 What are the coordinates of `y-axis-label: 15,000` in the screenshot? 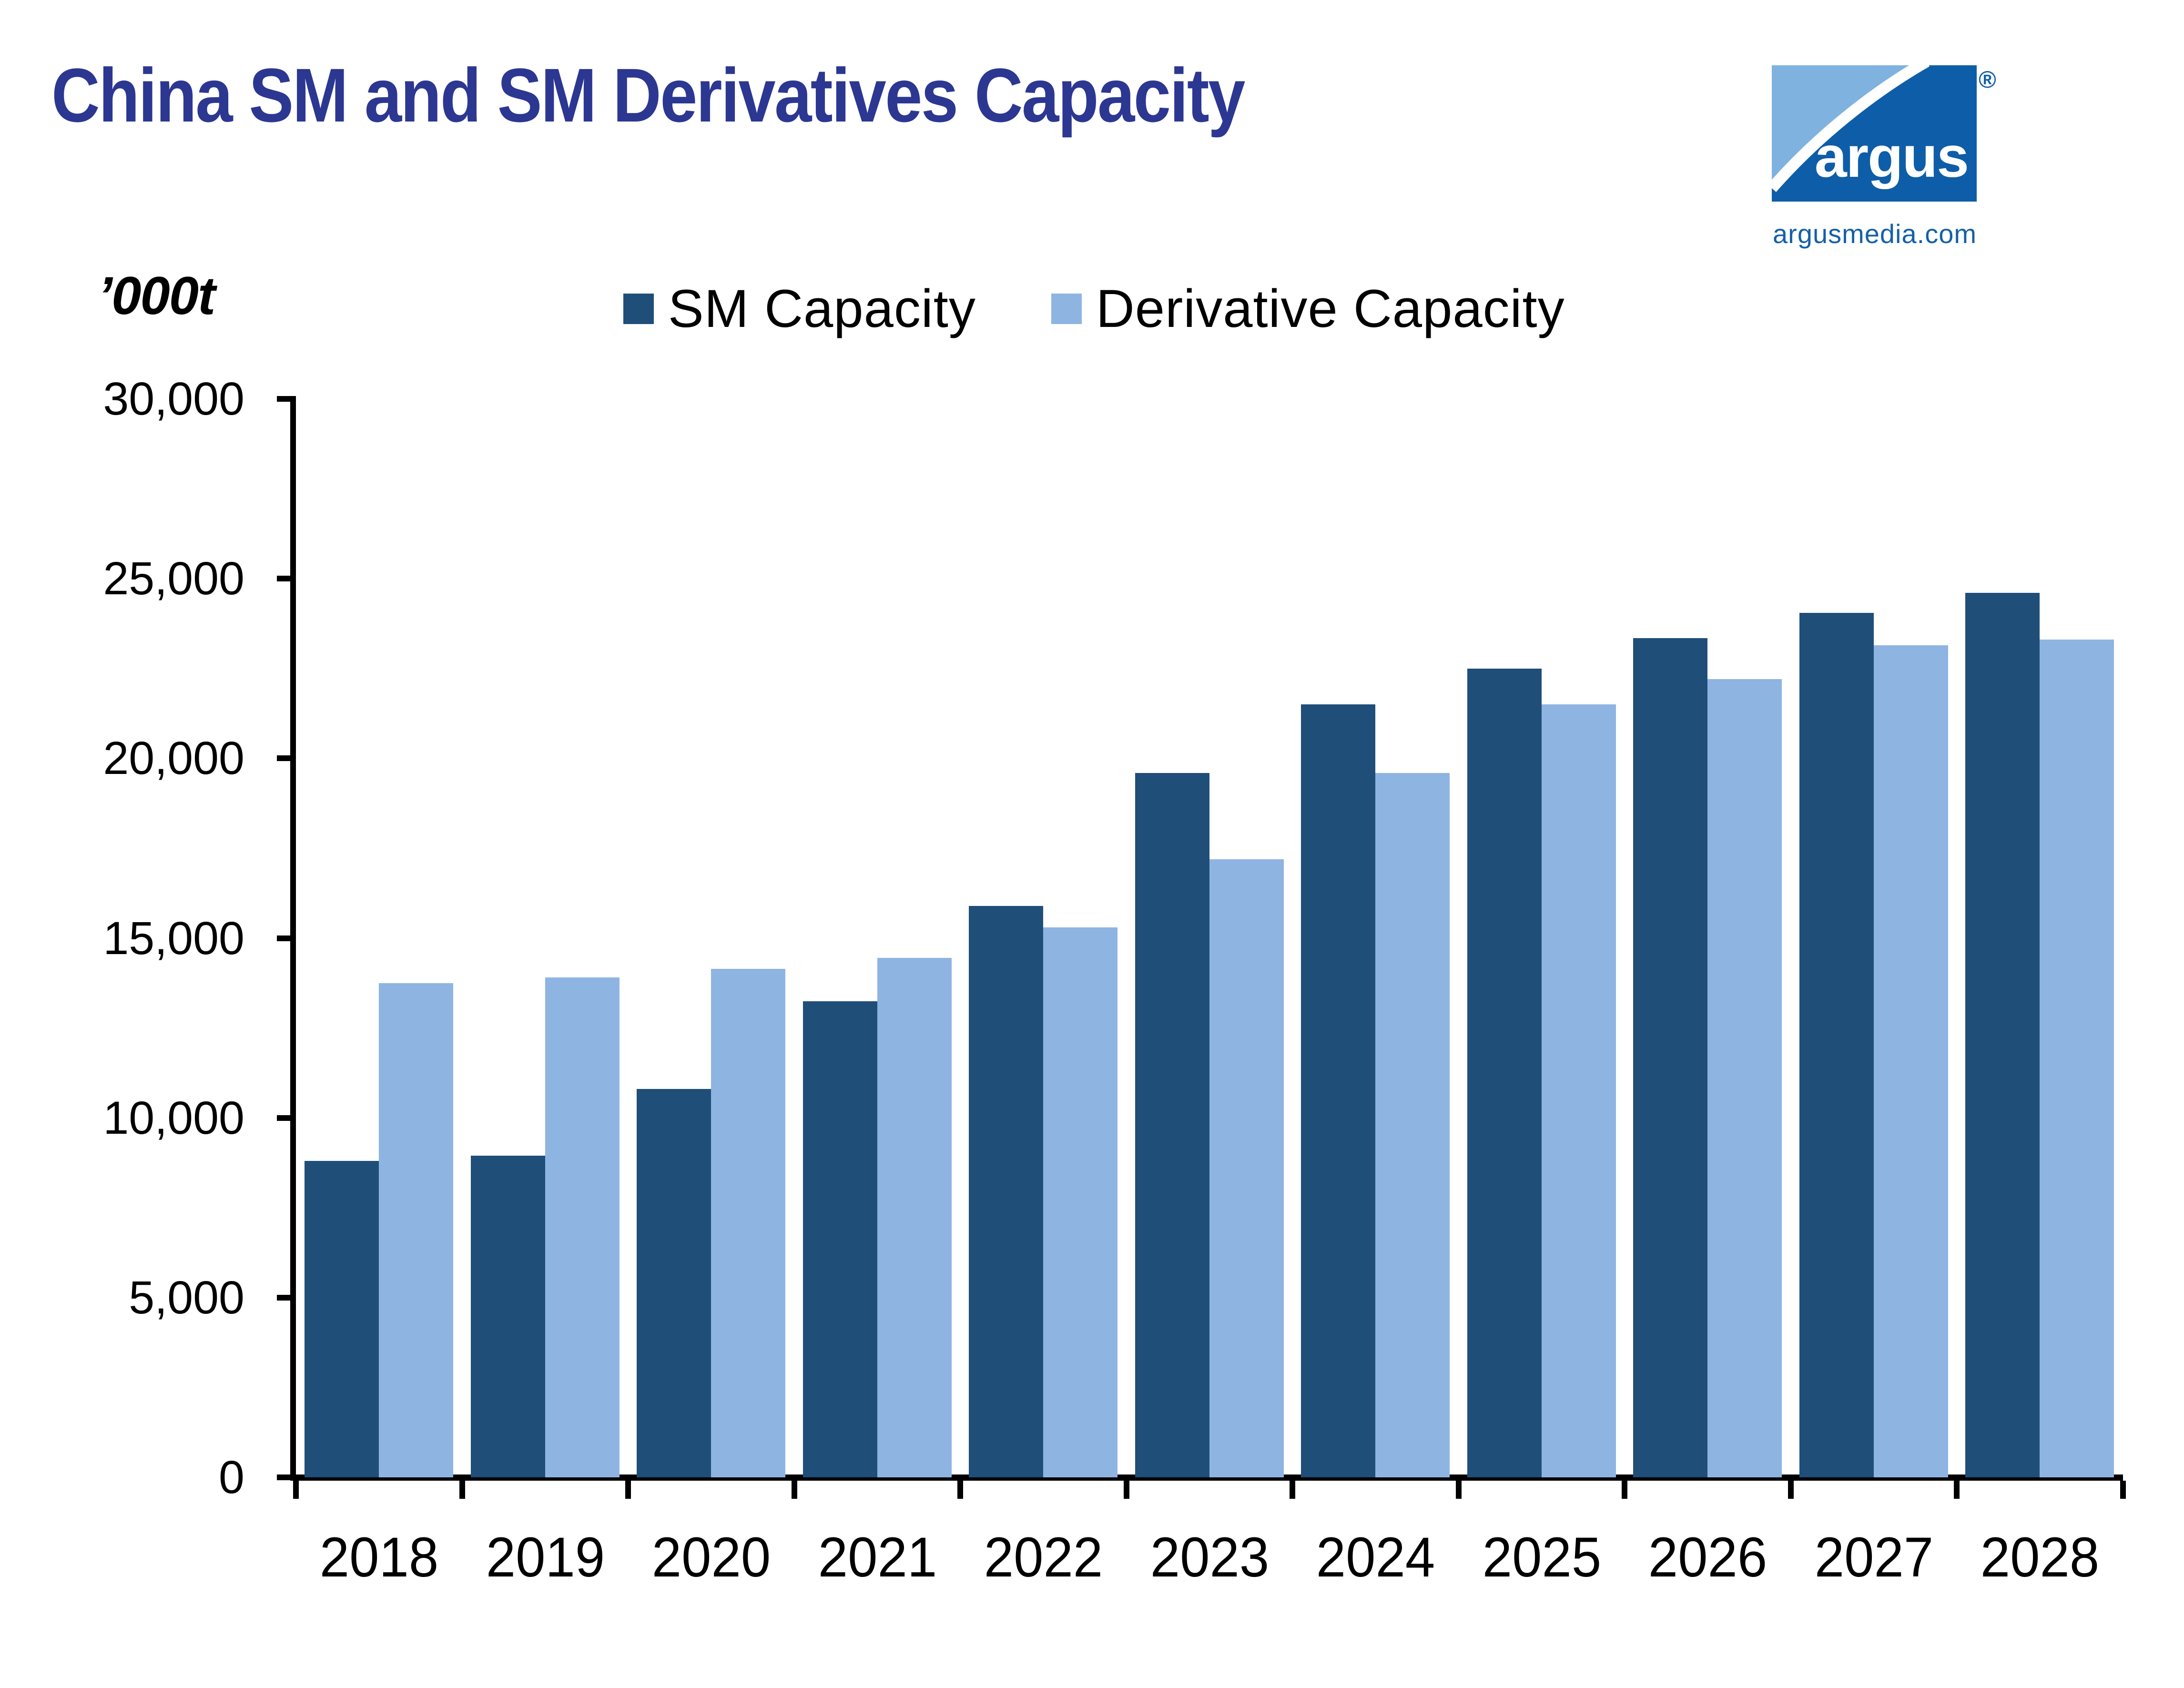 It's located at (174, 938).